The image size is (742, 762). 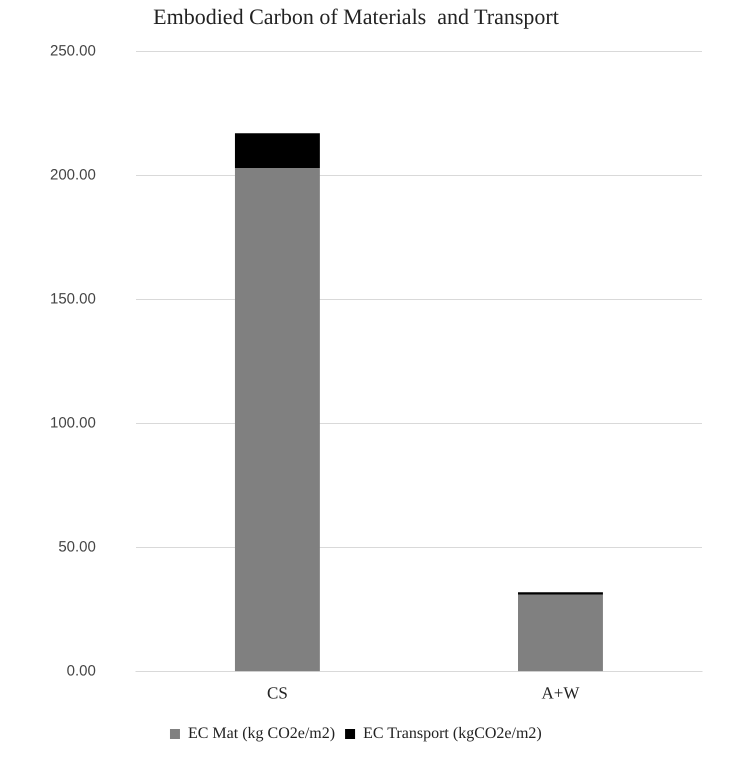 What do you see at coordinates (452, 733) in the screenshot?
I see `legend-label: EC Transport (kgCO2e/m2)` at bounding box center [452, 733].